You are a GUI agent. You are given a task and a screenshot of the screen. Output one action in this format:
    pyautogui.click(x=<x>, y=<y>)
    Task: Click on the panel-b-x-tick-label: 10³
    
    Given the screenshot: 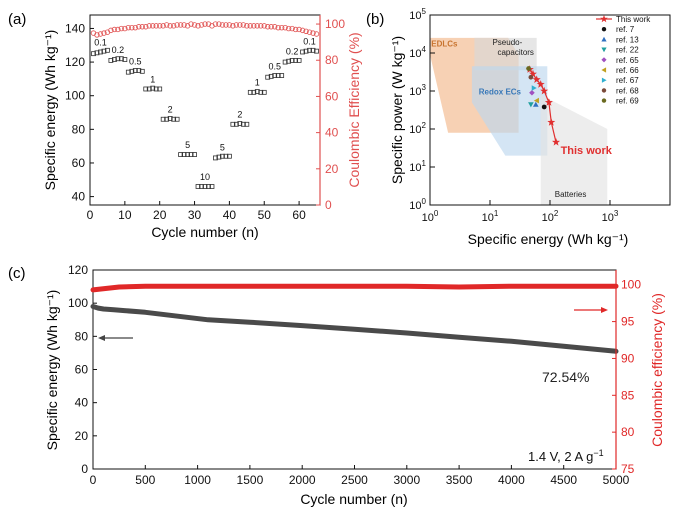 What is the action you would take?
    pyautogui.click(x=610, y=216)
    